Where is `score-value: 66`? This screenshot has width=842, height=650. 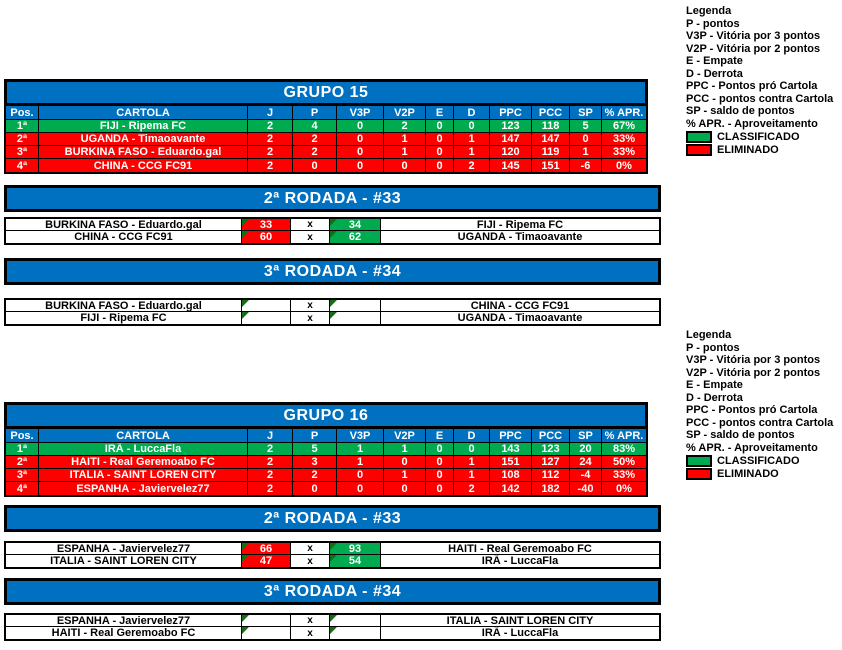
score-value: 66 is located at coordinates (266, 549).